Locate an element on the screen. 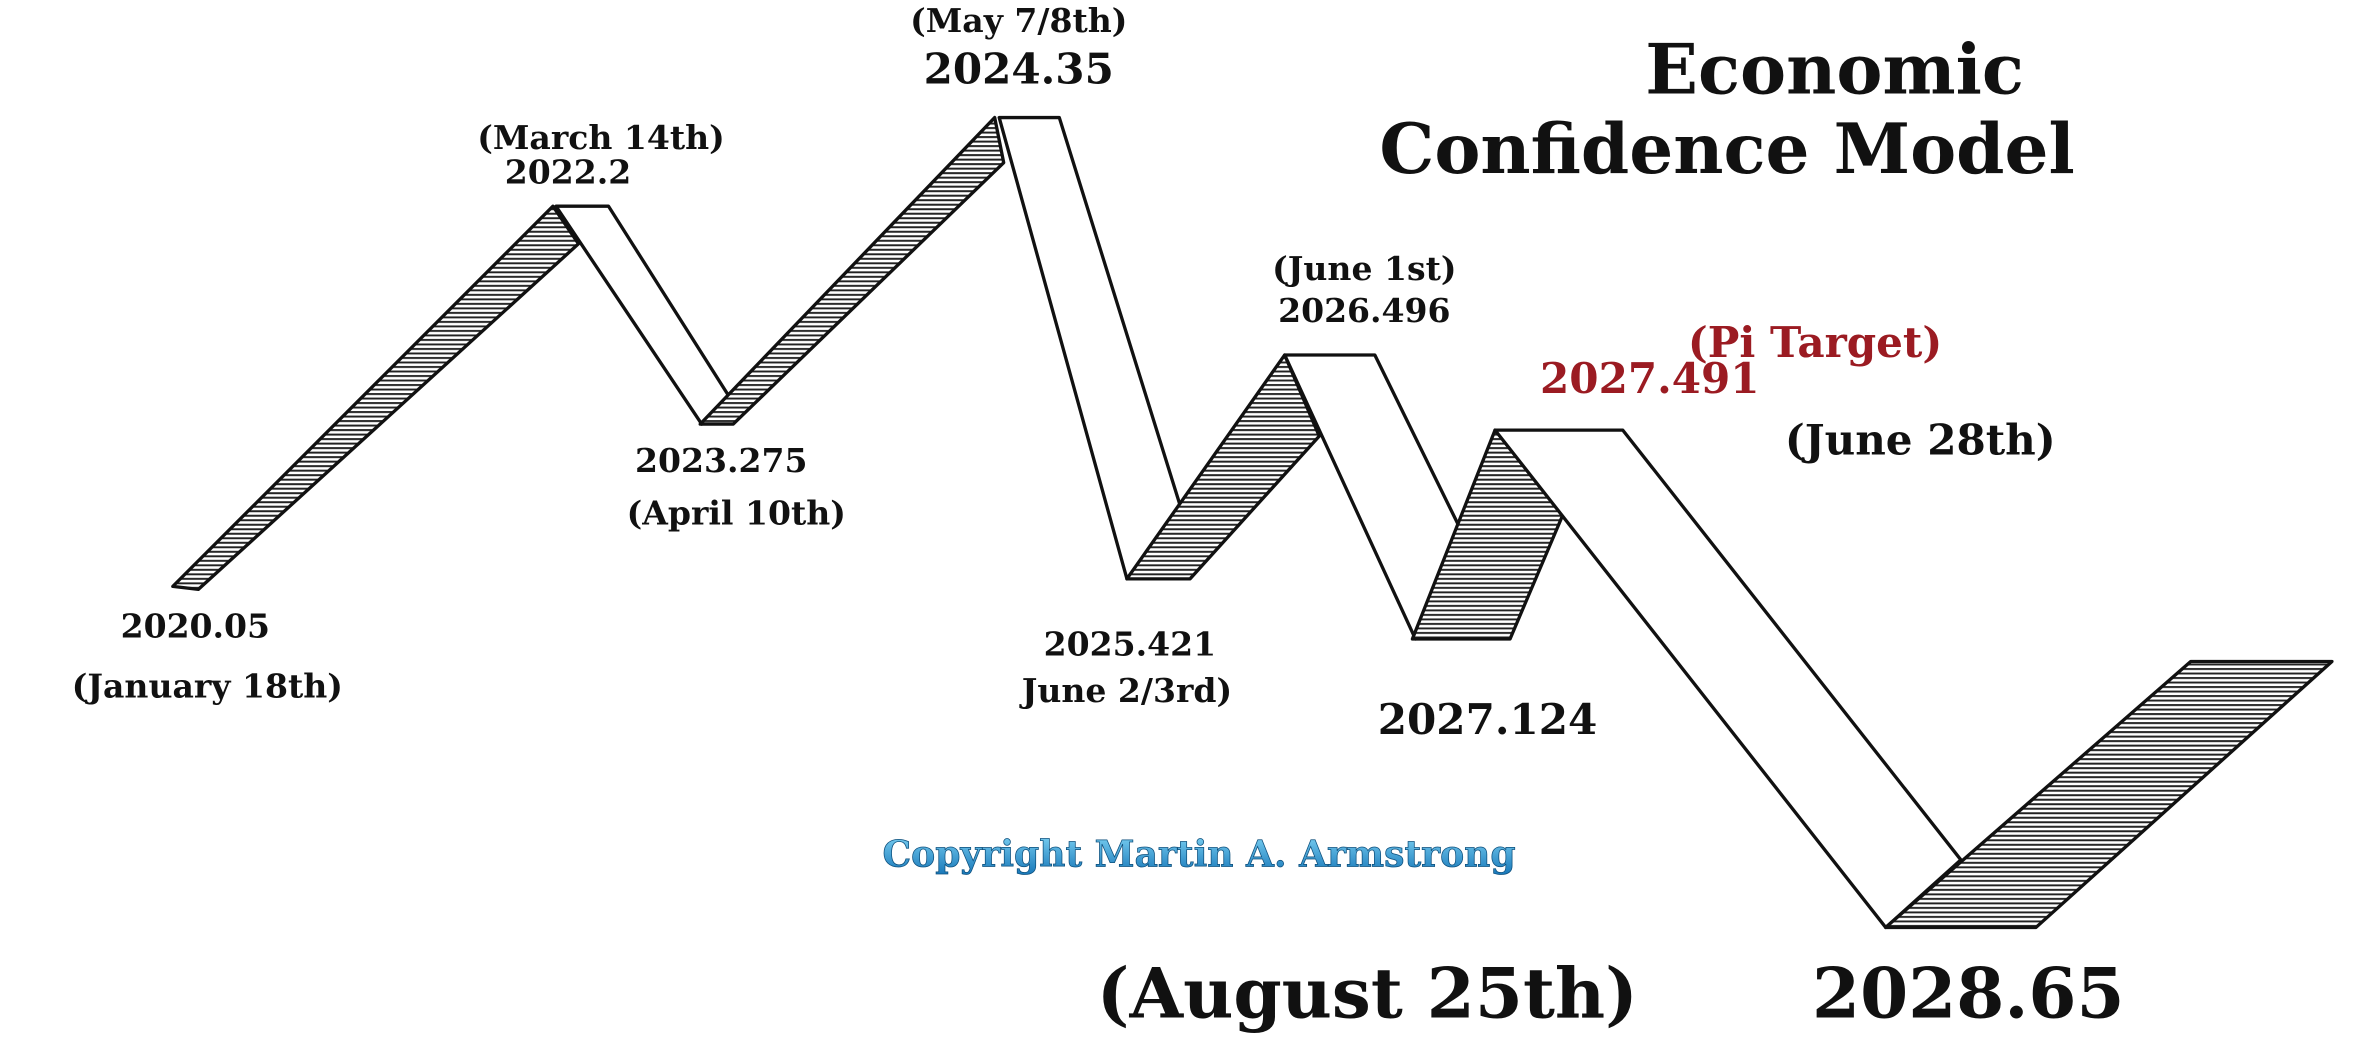 This screenshot has width=2356, height=1045. title: Economic is located at coordinates (1834, 69).